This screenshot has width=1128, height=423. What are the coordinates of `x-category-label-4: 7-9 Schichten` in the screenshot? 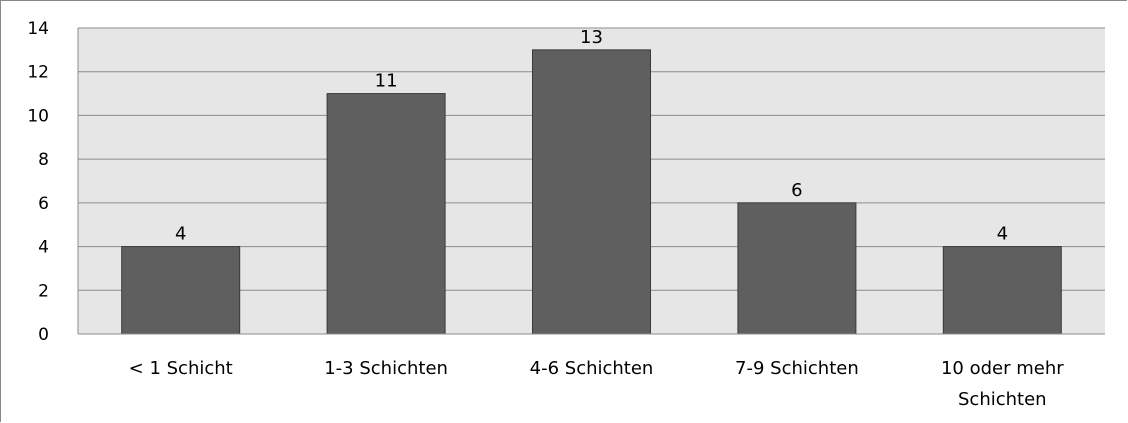 It's located at (797, 368).